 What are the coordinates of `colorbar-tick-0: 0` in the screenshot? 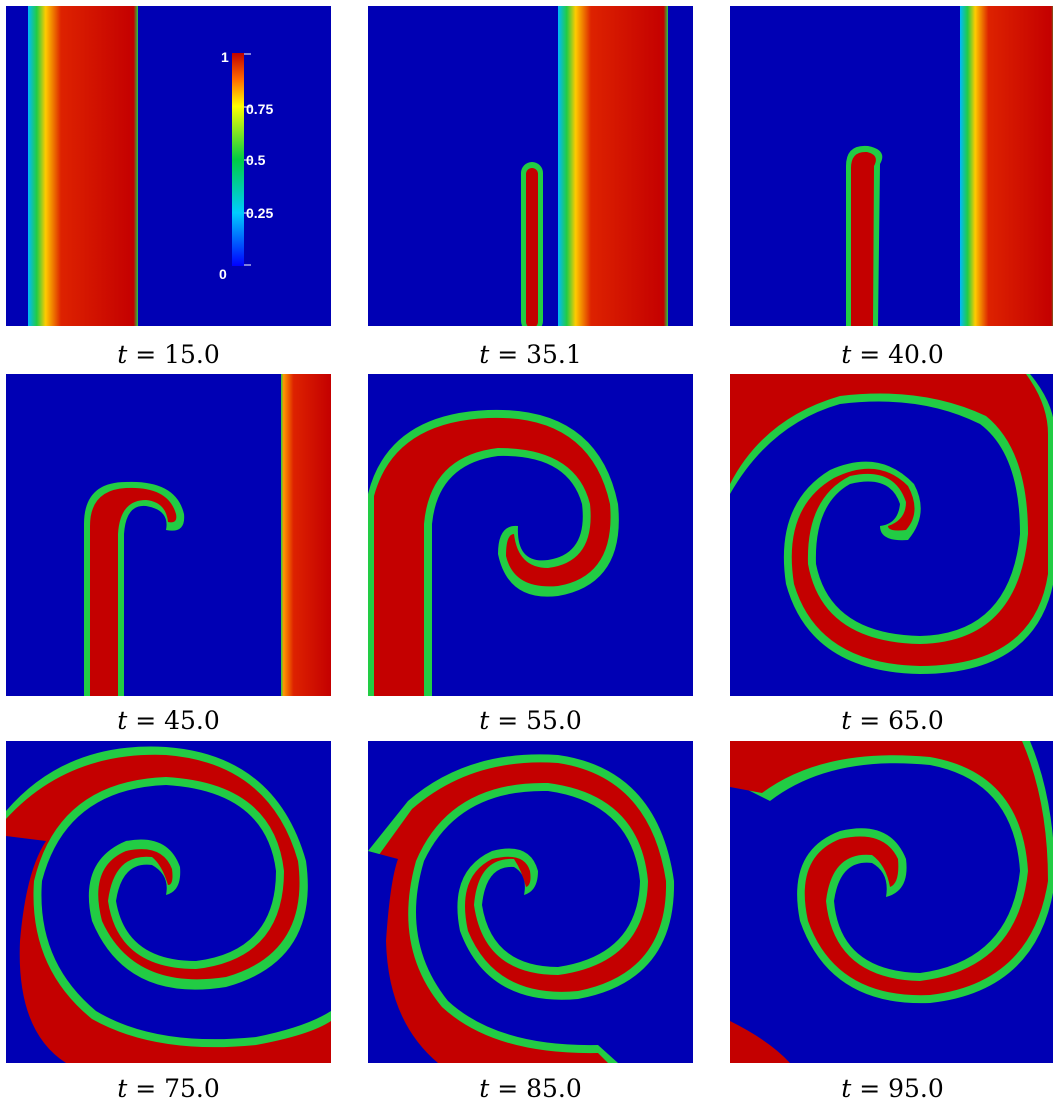 It's located at (223, 274).